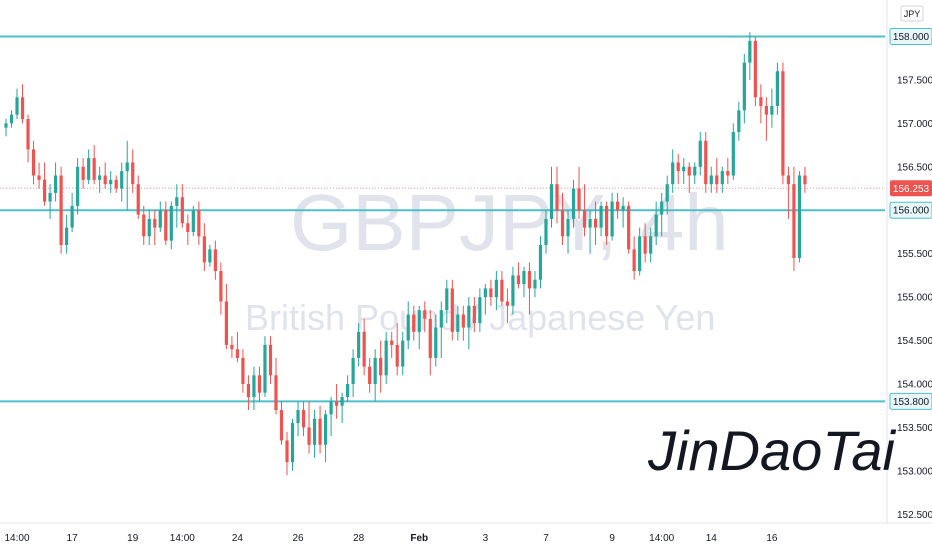 The height and width of the screenshot is (550, 932). I want to click on last-price-label-box, so click(911, 188).